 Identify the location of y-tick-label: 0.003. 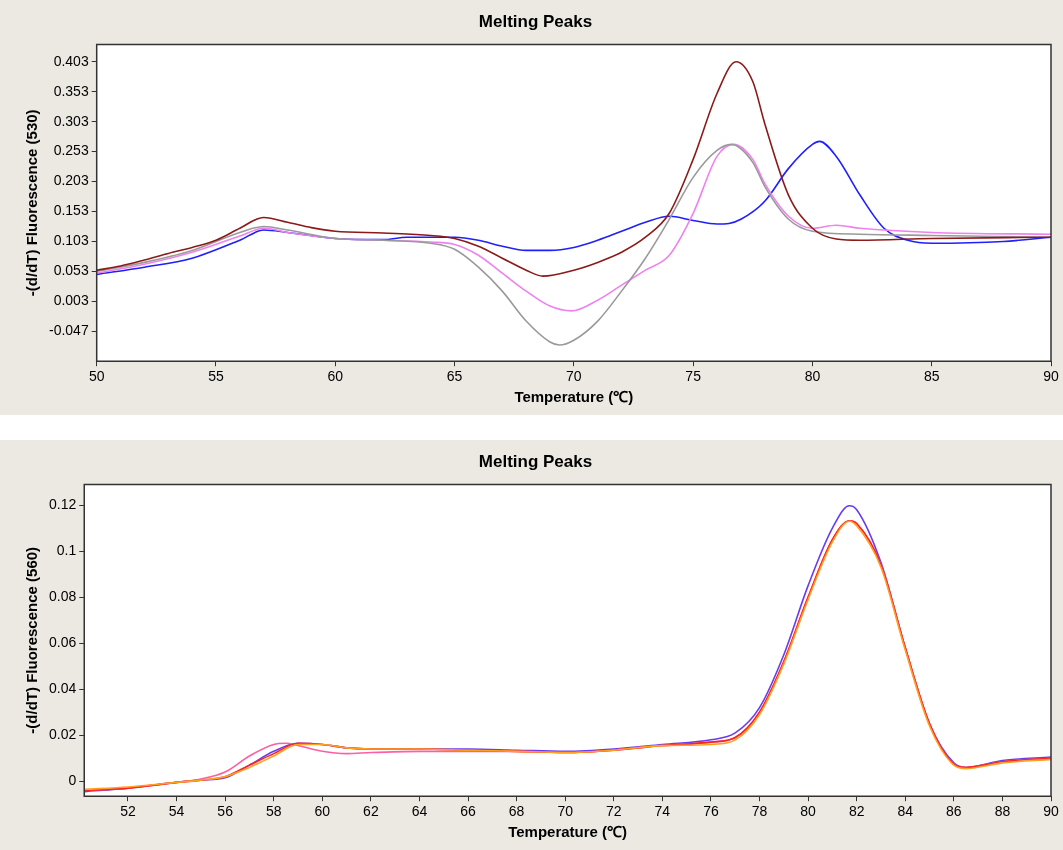
(71, 300).